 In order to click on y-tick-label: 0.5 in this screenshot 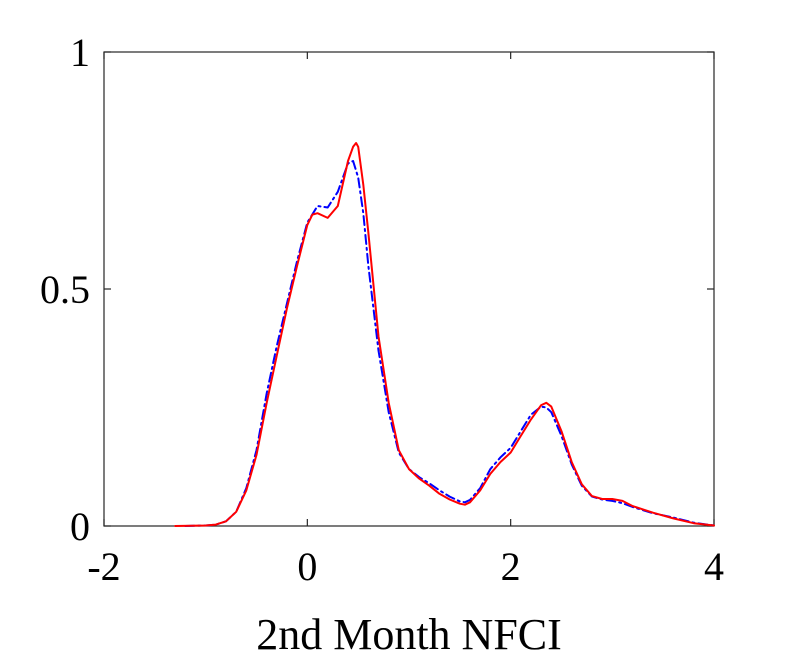, I will do `click(65, 289)`.